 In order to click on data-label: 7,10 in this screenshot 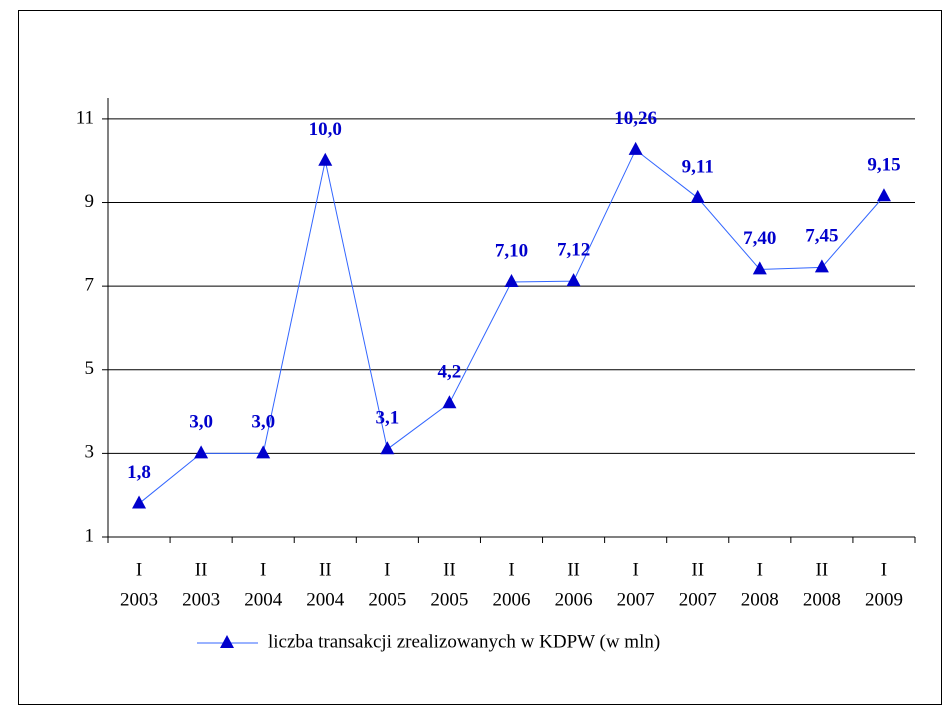, I will do `click(511, 250)`.